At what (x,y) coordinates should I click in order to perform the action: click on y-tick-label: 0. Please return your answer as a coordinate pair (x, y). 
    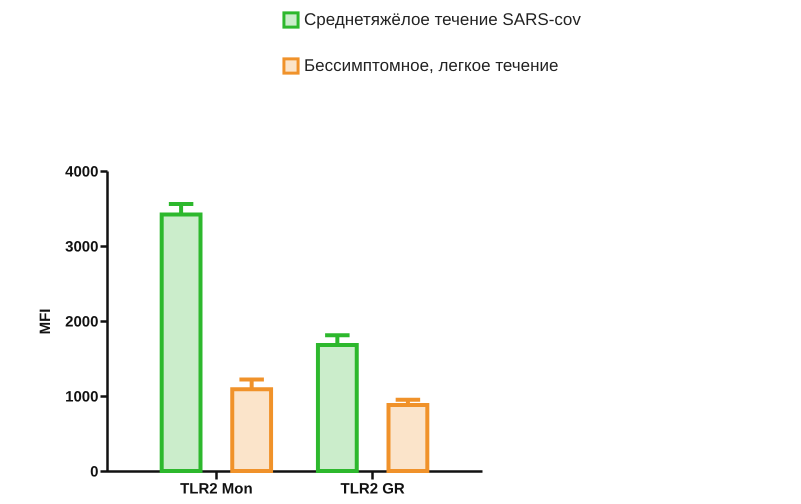
    Looking at the image, I should click on (94, 472).